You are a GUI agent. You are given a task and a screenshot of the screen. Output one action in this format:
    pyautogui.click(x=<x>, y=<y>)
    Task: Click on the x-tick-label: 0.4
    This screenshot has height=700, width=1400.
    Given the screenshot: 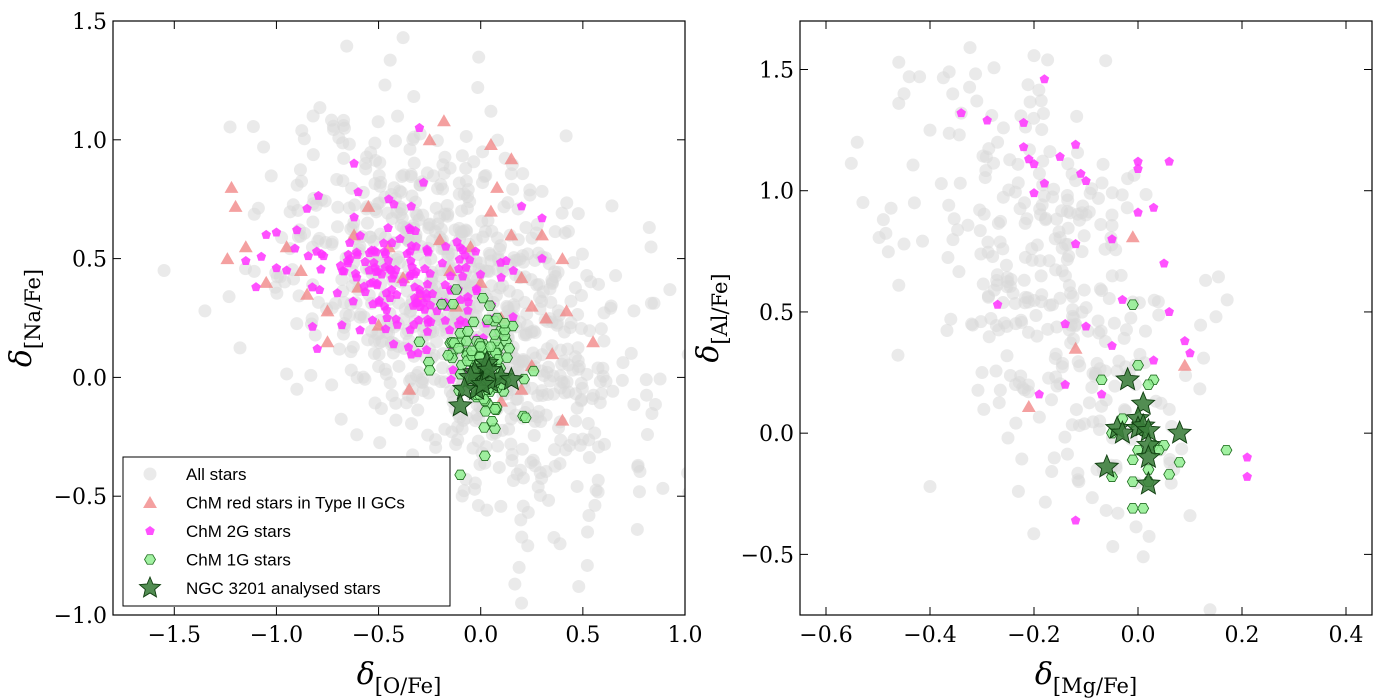 What is the action you would take?
    pyautogui.click(x=1346, y=635)
    